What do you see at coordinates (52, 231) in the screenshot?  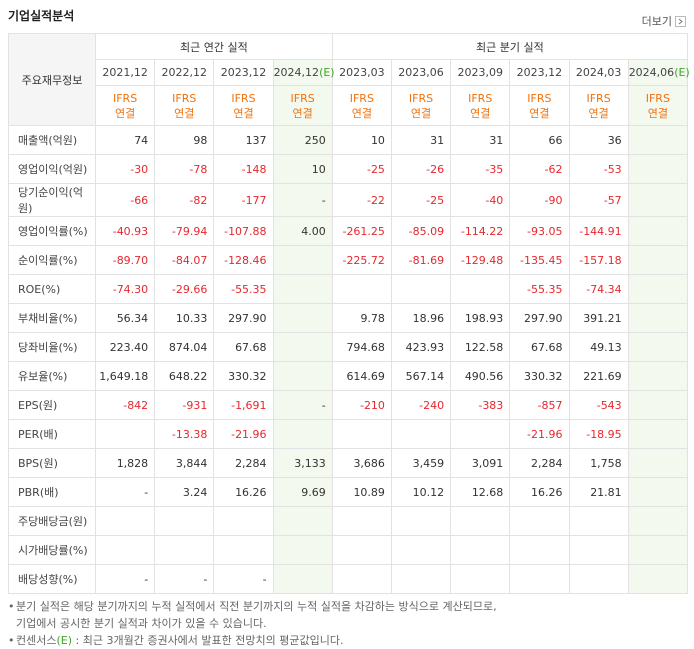 I see `row-label: 영업이익률(%)` at bounding box center [52, 231].